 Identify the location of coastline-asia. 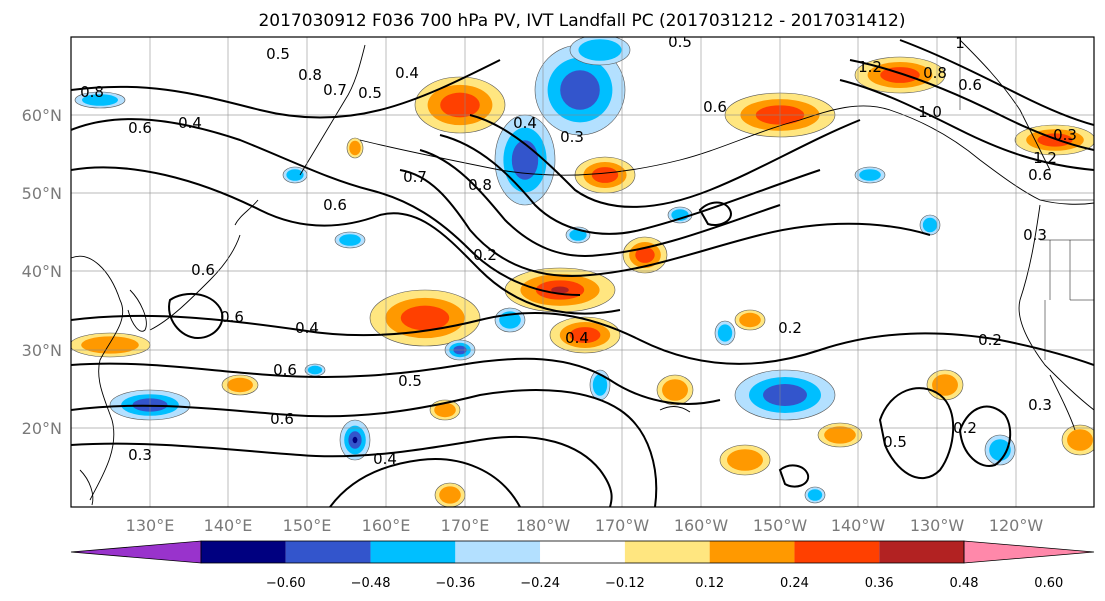
(97, 378).